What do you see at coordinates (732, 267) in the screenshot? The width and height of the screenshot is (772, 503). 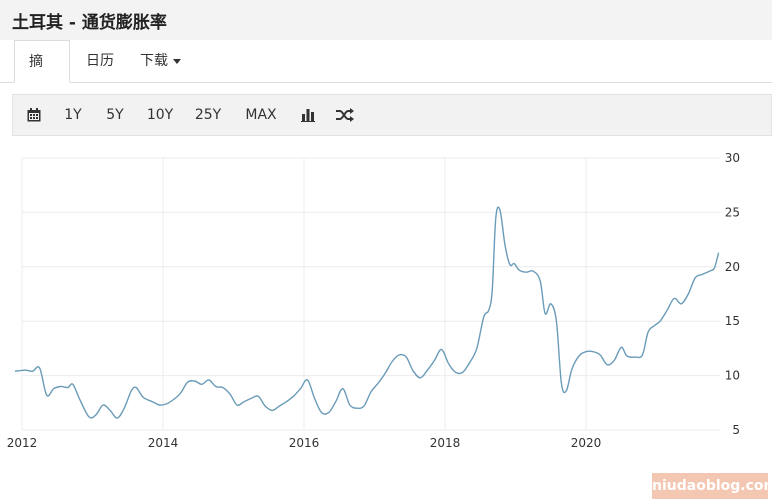 I see `y-tick-label: 20` at bounding box center [732, 267].